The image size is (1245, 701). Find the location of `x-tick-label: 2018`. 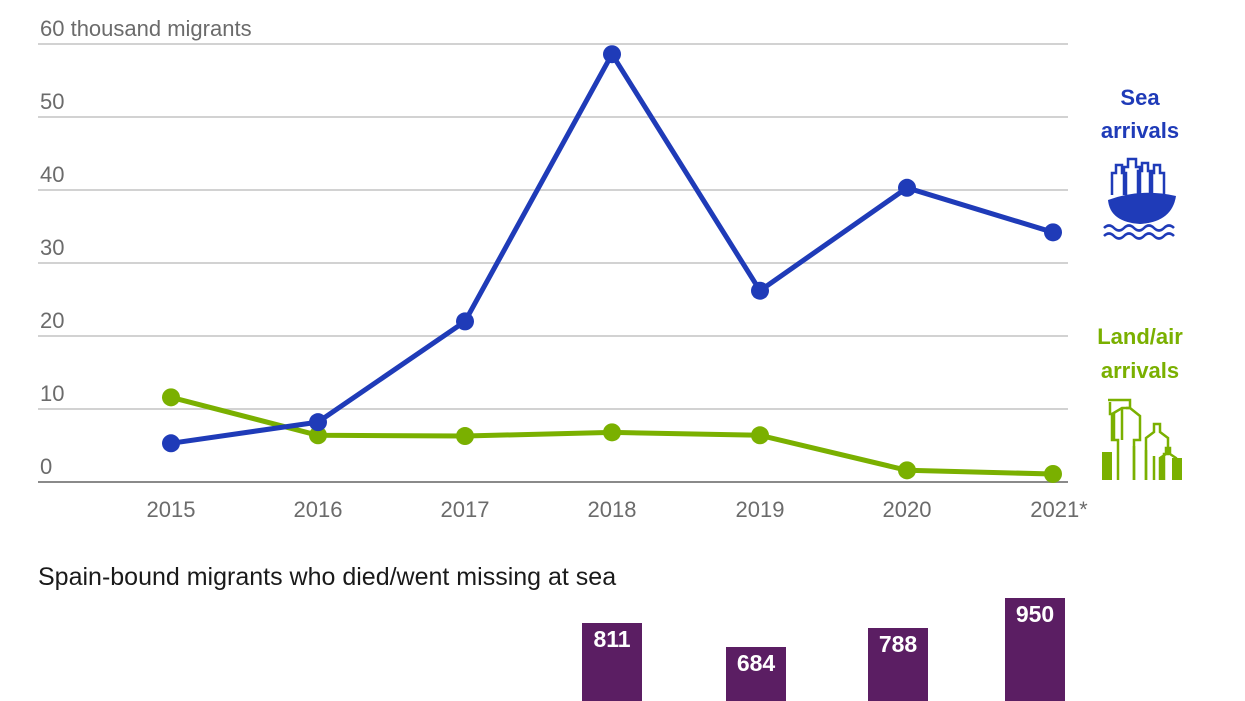

x-tick-label: 2018 is located at coordinates (612, 509).